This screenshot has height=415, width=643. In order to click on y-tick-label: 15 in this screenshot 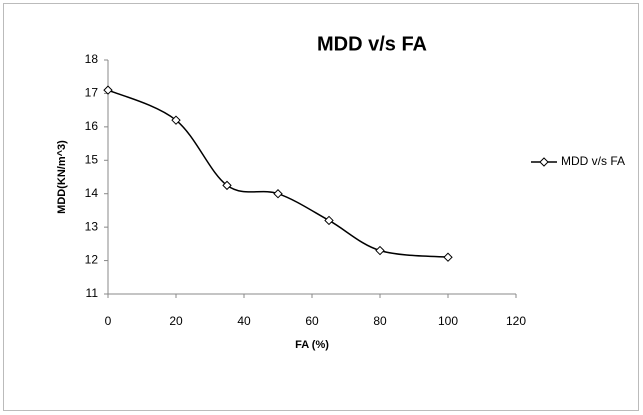, I will do `click(92, 159)`.